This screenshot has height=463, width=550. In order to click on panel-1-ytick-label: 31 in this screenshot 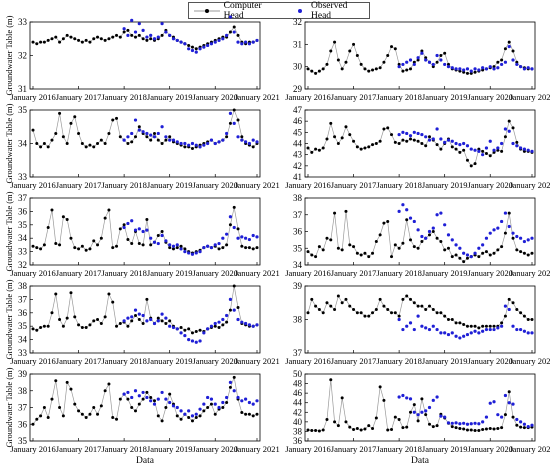, I will do `click(22, 89)`.